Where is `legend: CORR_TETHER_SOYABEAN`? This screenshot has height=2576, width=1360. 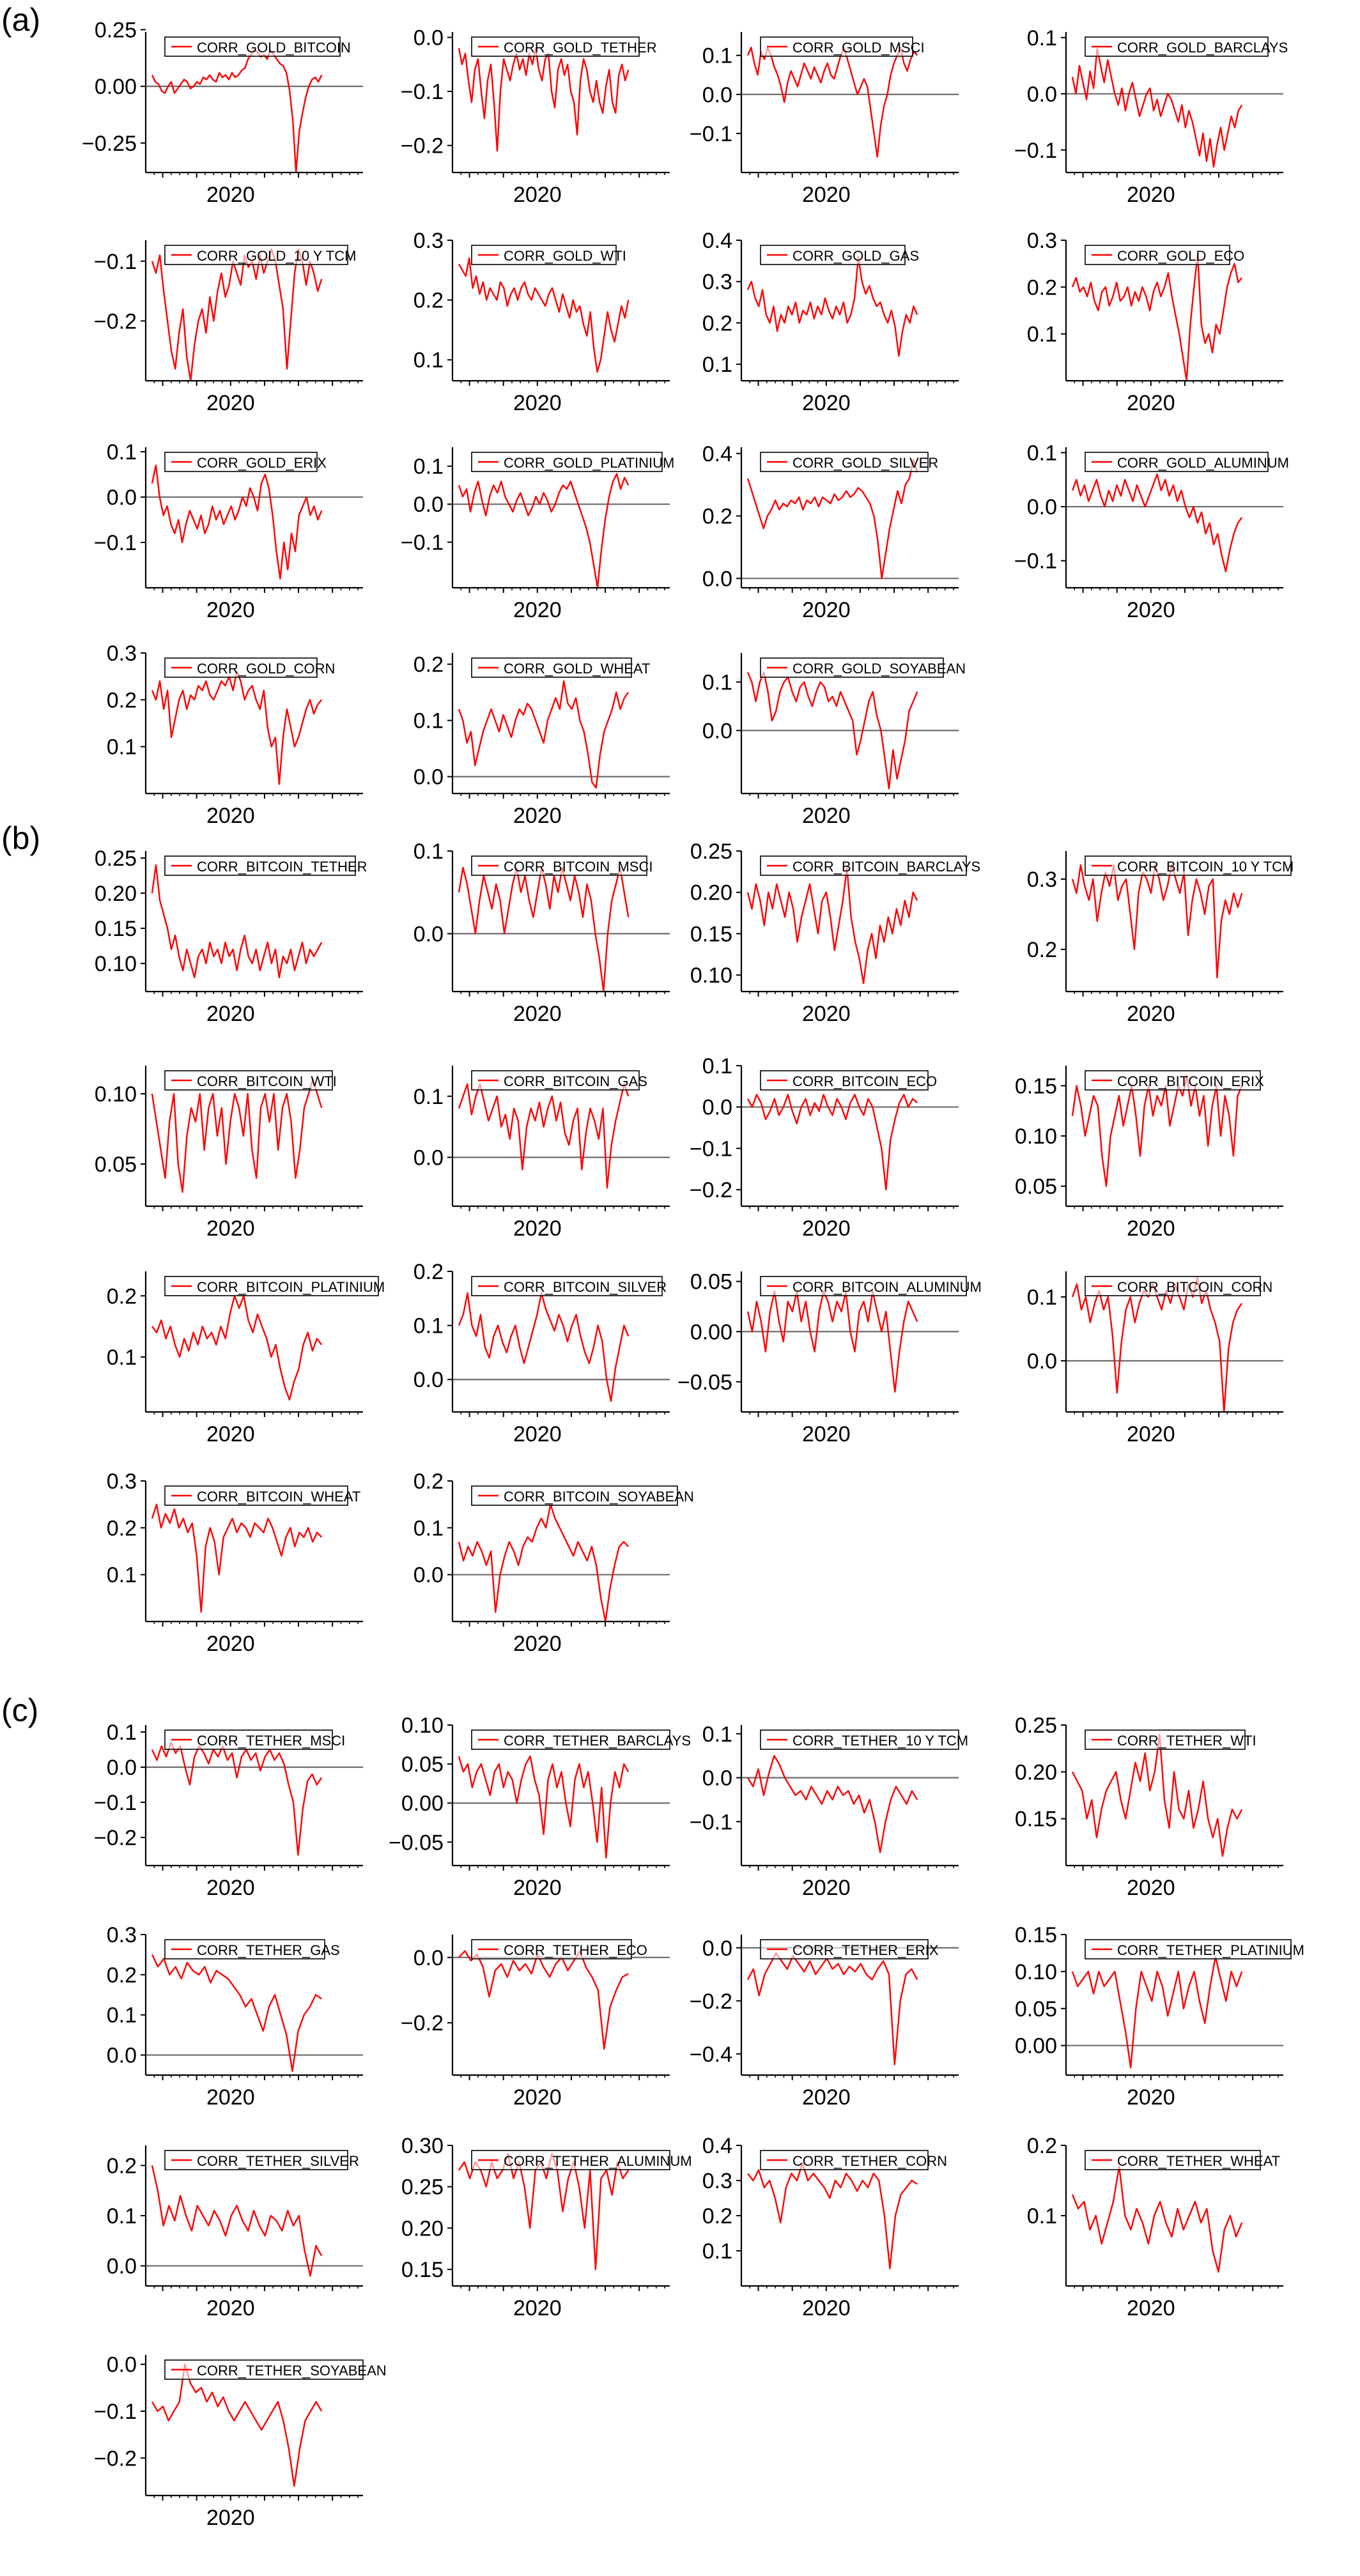 legend: CORR_TETHER_SOYABEAN is located at coordinates (275, 2369).